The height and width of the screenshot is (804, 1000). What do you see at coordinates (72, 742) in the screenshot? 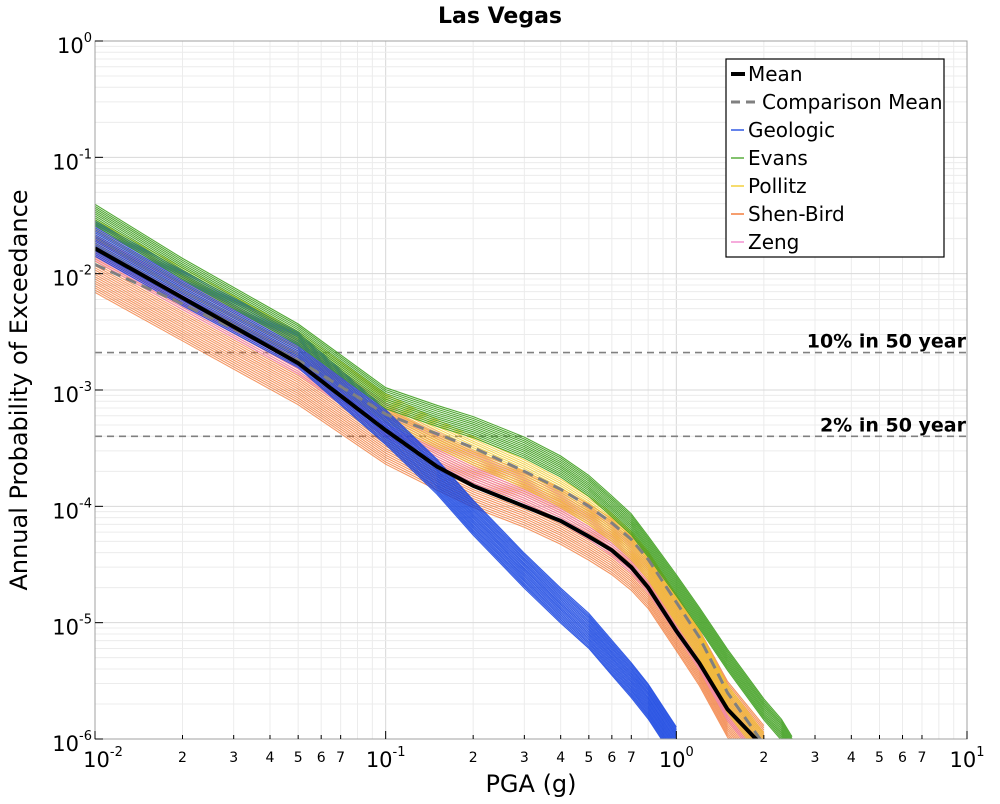
I see `y-tick-label: 10⁻⁶` at bounding box center [72, 742].